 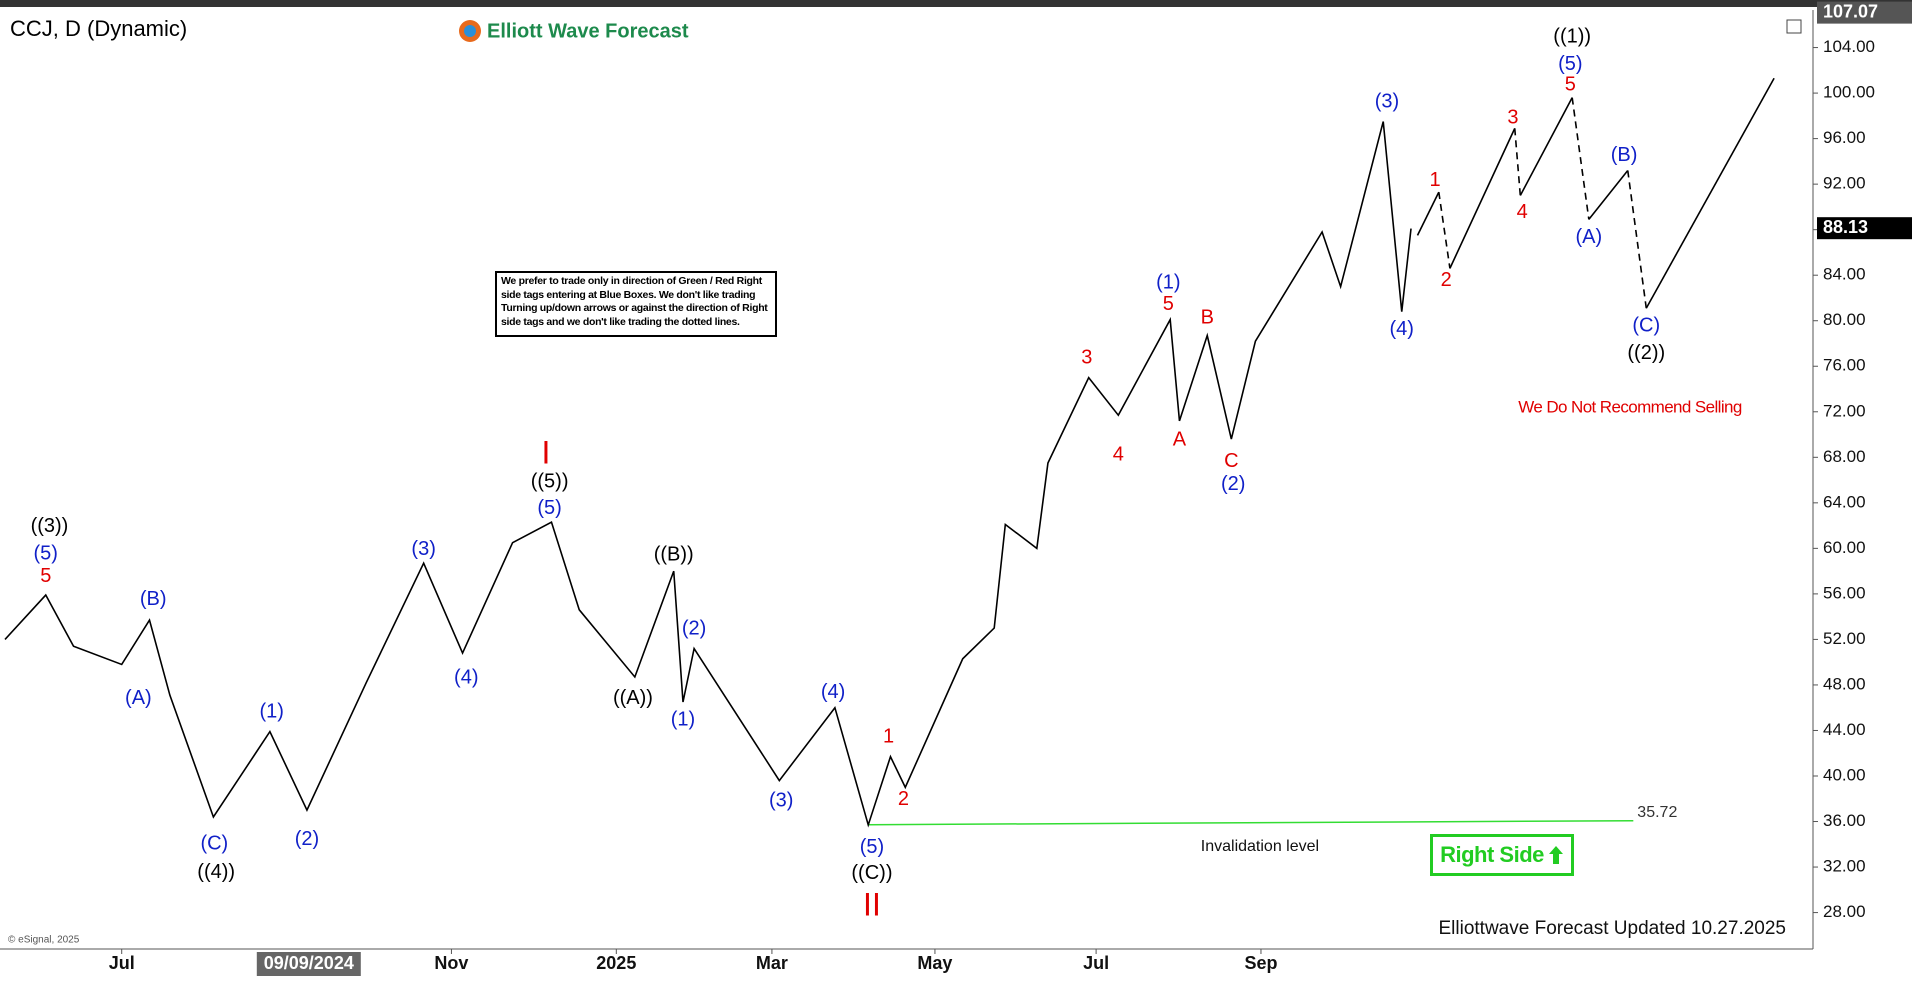 What do you see at coordinates (633, 698) in the screenshot?
I see `wave-label: ((A))` at bounding box center [633, 698].